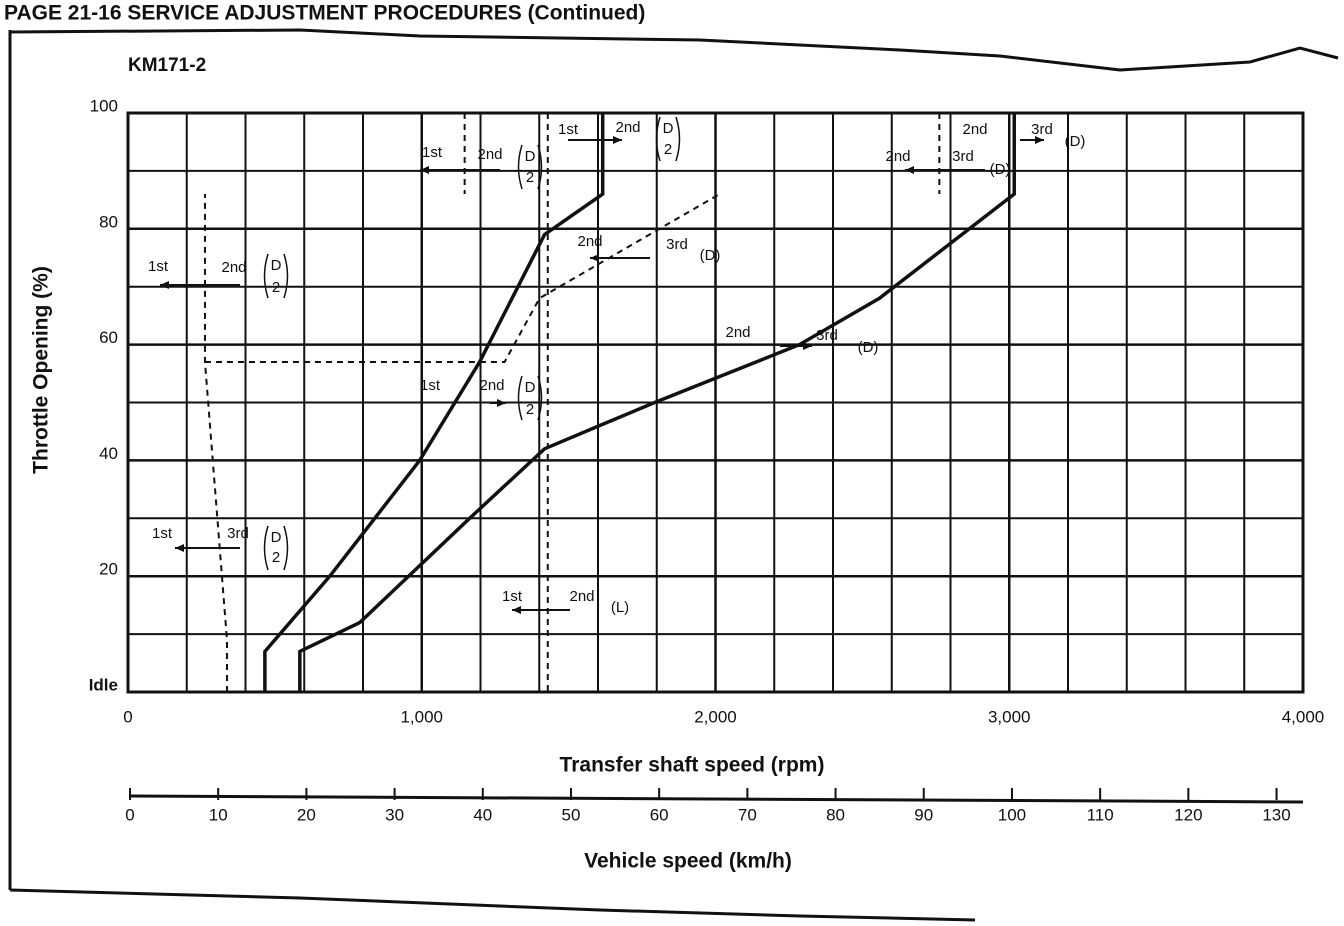 This screenshot has height=926, width=1344. Describe the element at coordinates (108, 453) in the screenshot. I see `y-tick-label: 40` at that location.